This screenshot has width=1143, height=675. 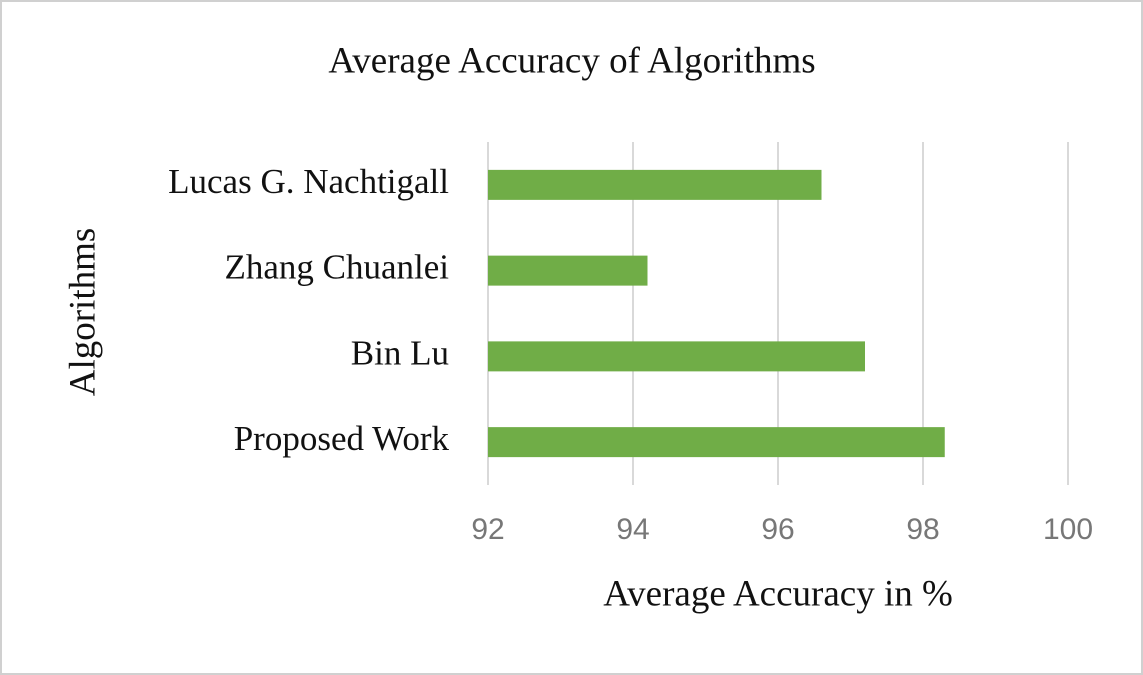 I want to click on x-axis-label: Average Accuracy in %, so click(x=778, y=593).